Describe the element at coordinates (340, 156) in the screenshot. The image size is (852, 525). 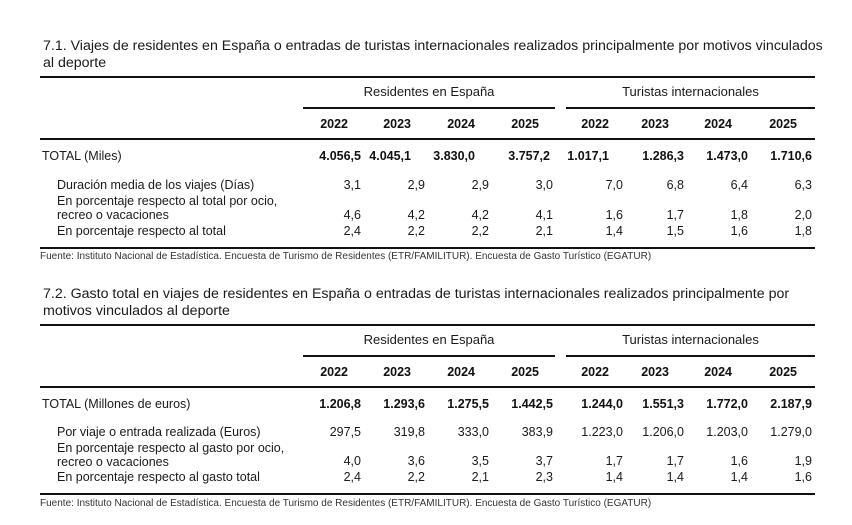
I see `total-cell: 4.056,5` at that location.